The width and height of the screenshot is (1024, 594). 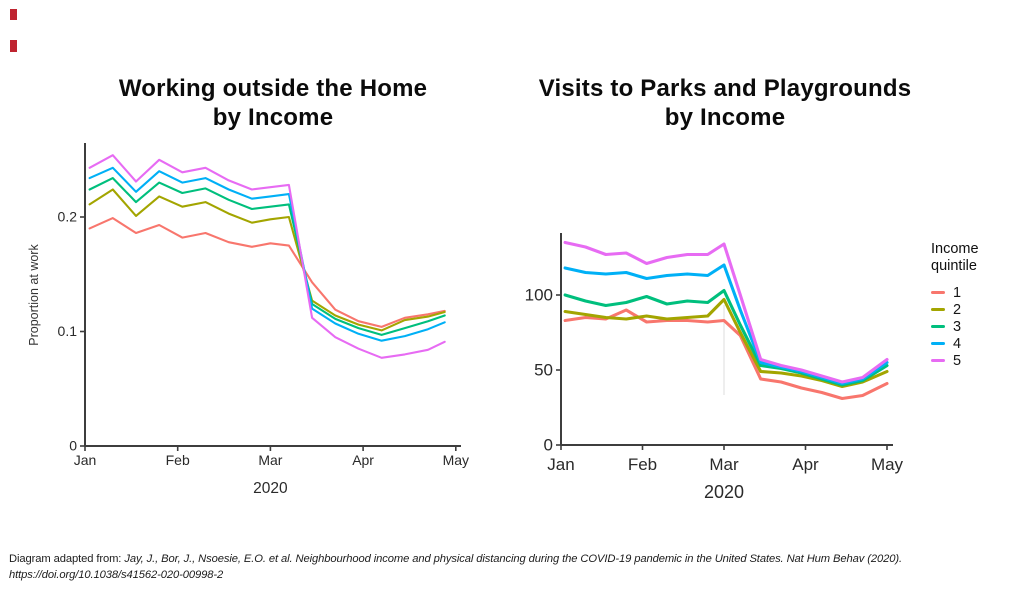 I want to click on y-tick-label: 50, so click(x=543, y=370).